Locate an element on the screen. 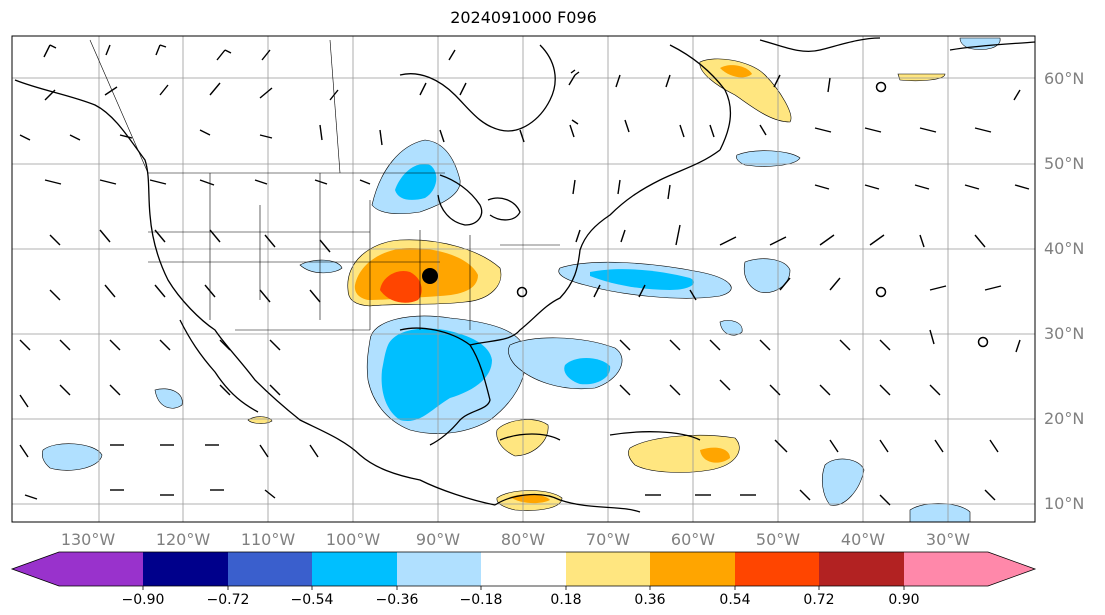 The height and width of the screenshot is (615, 1105). storm-center-marker is located at coordinates (430, 276).